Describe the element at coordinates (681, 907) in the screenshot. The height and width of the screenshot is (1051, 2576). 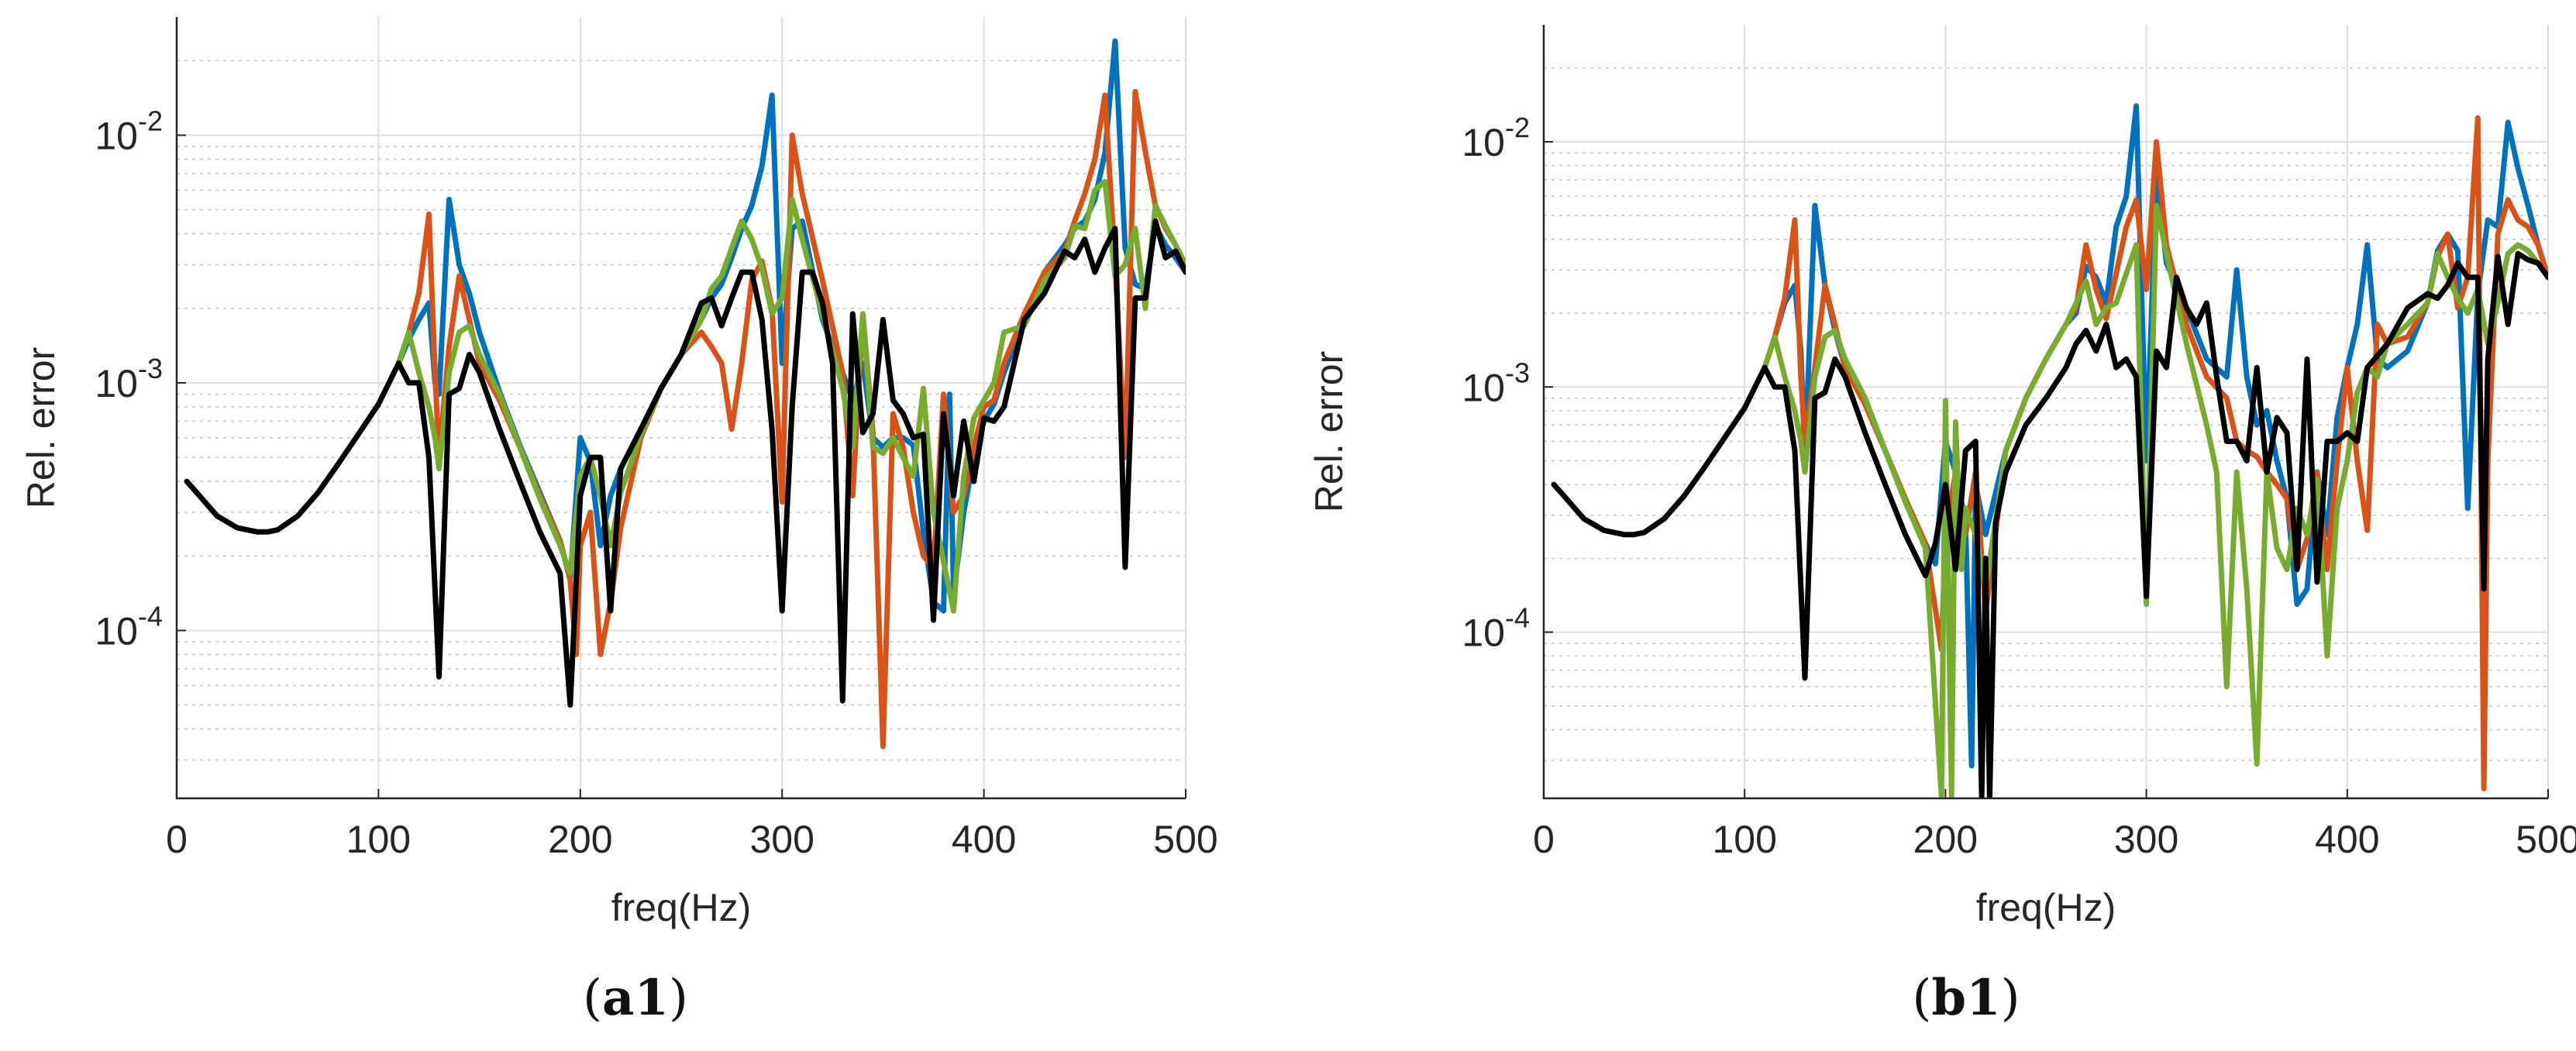
I see `chart-a1-x-axis-label: freq(Hz)` at that location.